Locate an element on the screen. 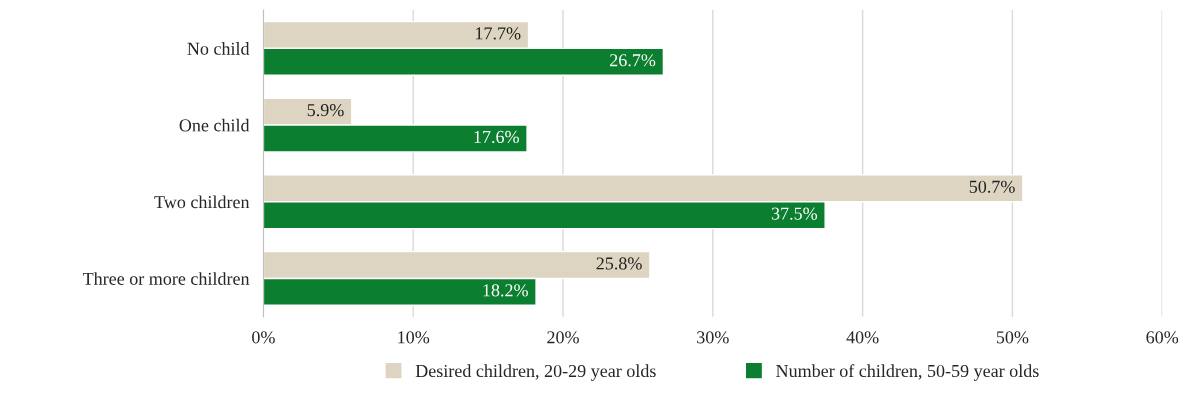 The image size is (1192, 401). data-label: 37.5% is located at coordinates (794, 213).